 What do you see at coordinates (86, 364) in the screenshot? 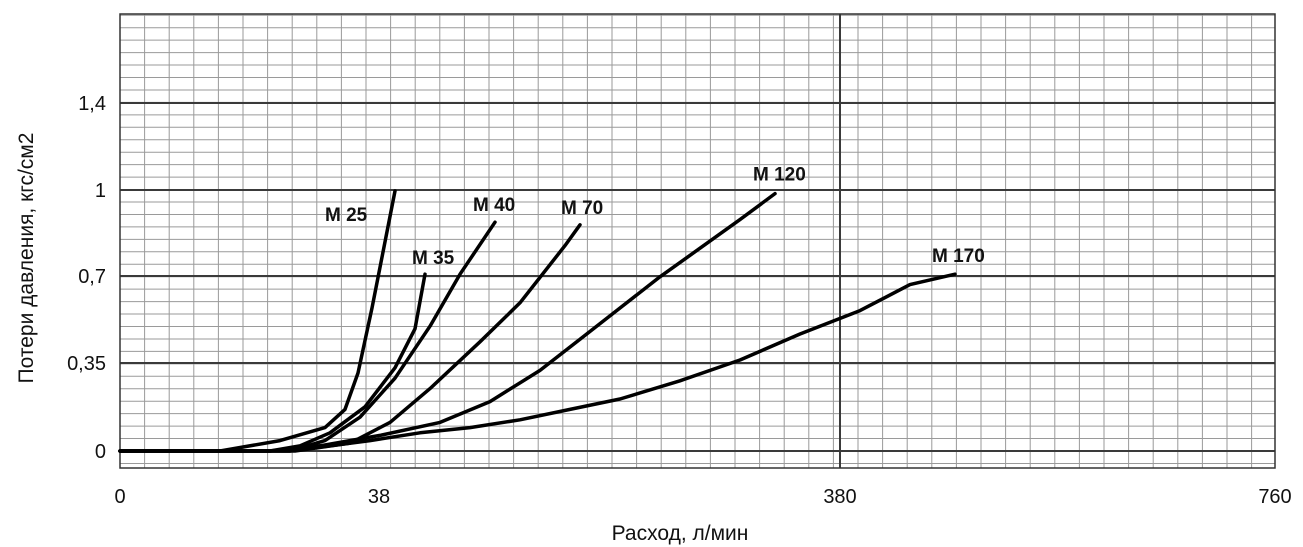
I see `y-tick-label: 0,35` at bounding box center [86, 364].